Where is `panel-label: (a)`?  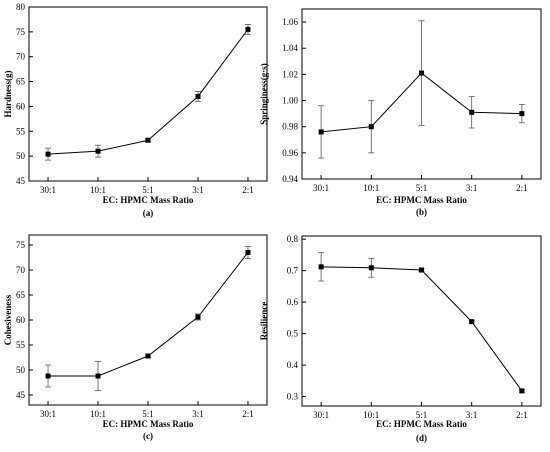
panel-label: (a) is located at coordinates (148, 213).